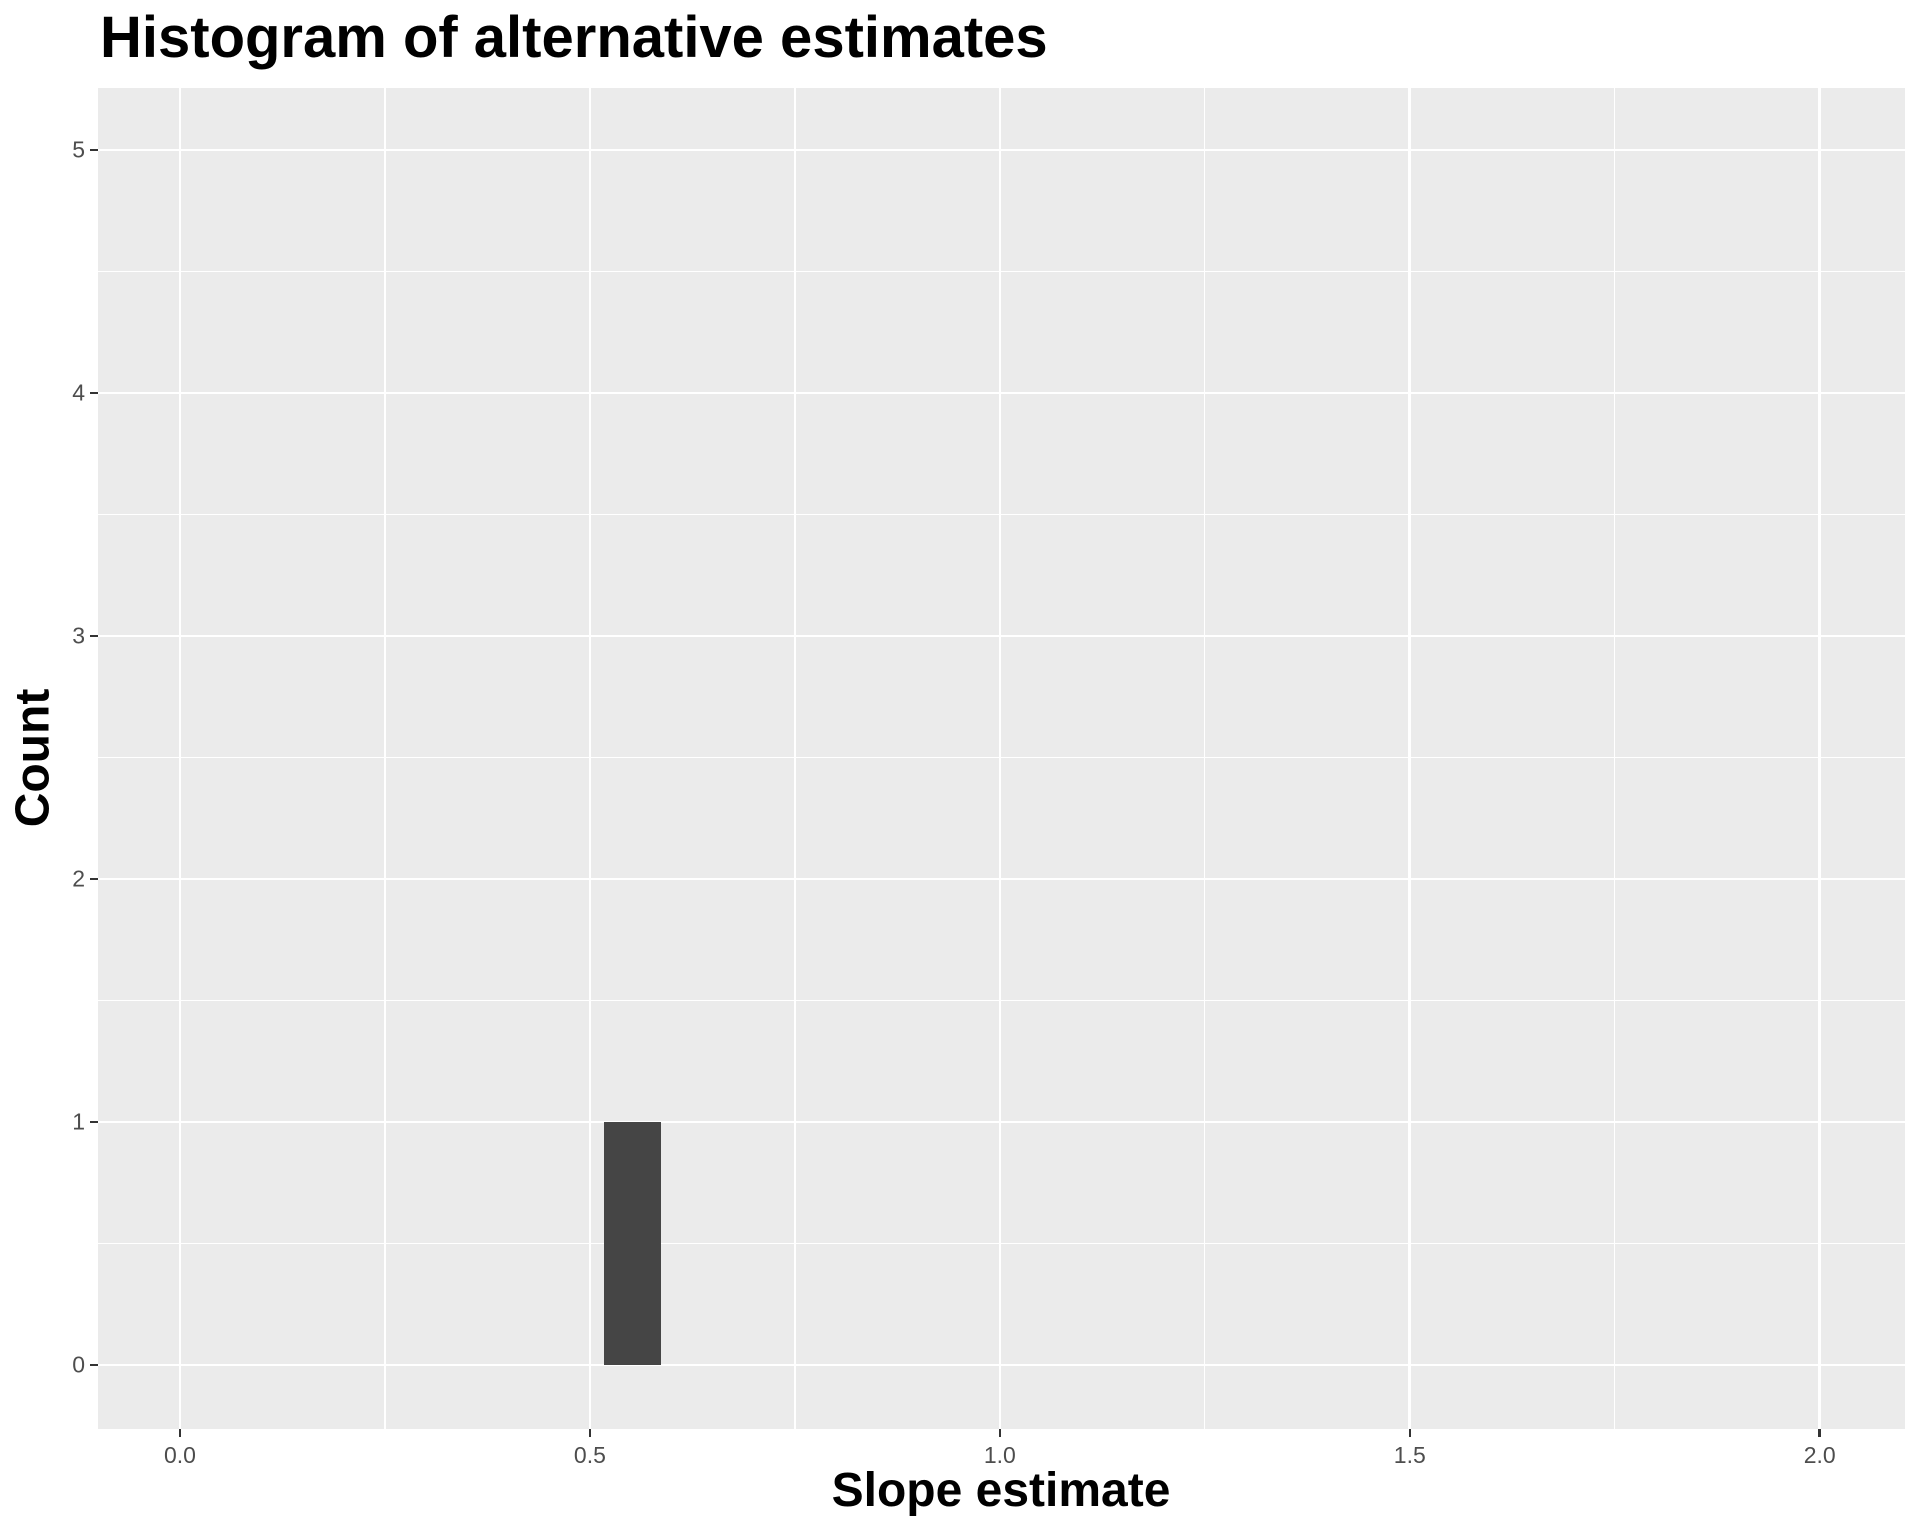  What do you see at coordinates (78, 635) in the screenshot?
I see `y-tick-label: 3` at bounding box center [78, 635].